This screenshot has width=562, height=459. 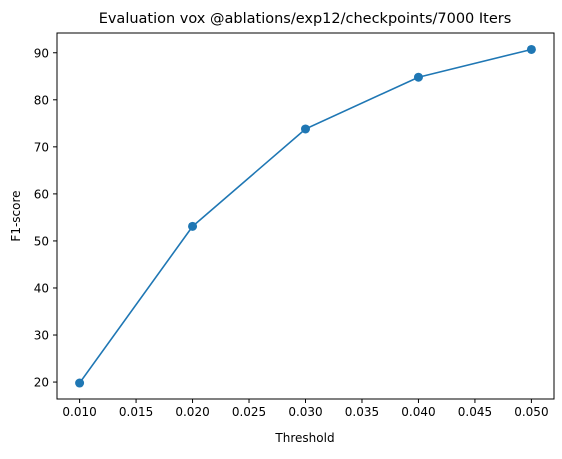 I want to click on y-axis-label: F1-score, so click(x=16, y=215).